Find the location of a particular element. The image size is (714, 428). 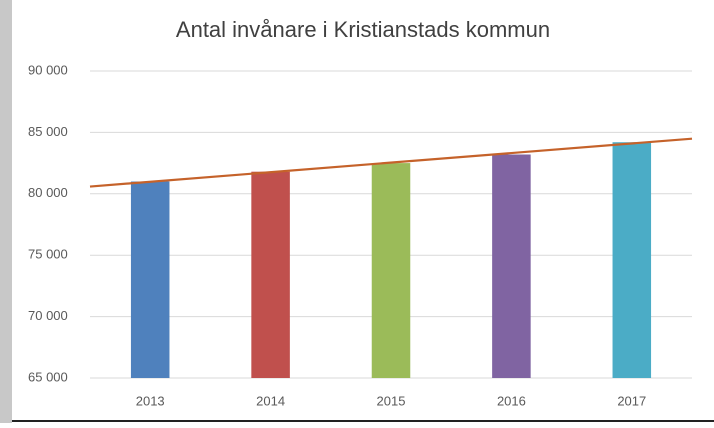

x-tick-label: 2014 is located at coordinates (270, 400).